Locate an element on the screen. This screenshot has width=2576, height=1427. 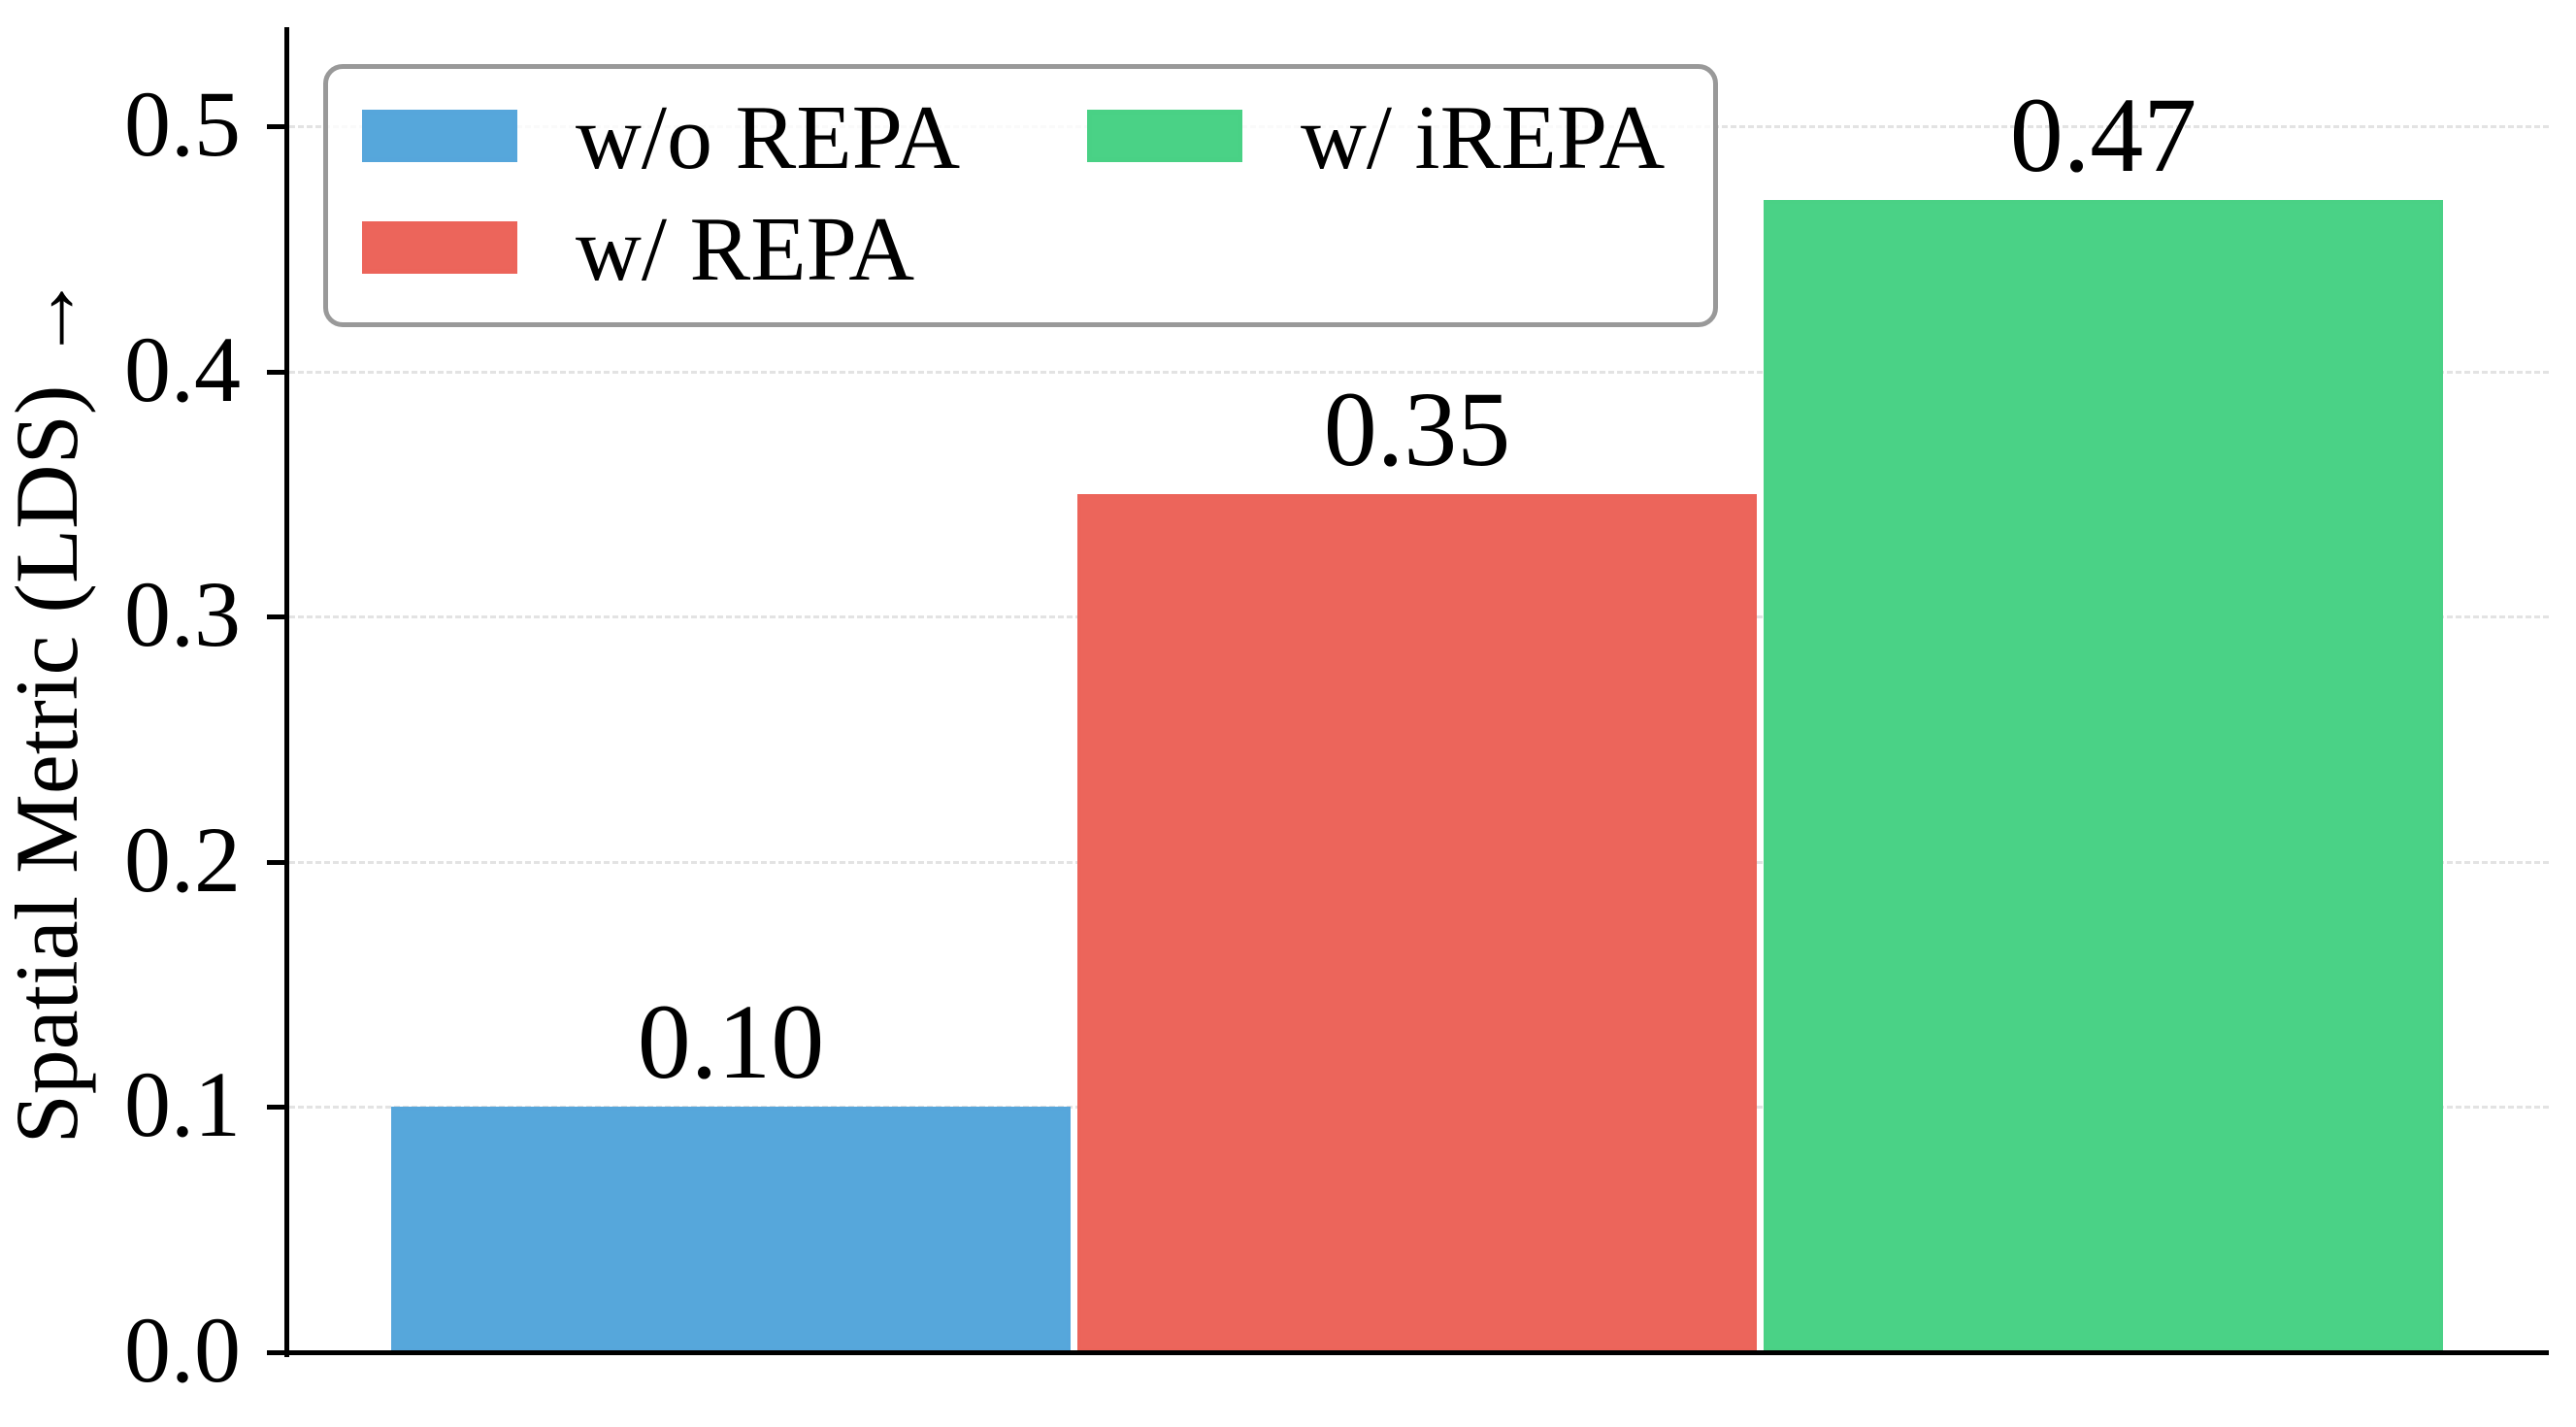
bar-value-label: 0.10 is located at coordinates (731, 1041).